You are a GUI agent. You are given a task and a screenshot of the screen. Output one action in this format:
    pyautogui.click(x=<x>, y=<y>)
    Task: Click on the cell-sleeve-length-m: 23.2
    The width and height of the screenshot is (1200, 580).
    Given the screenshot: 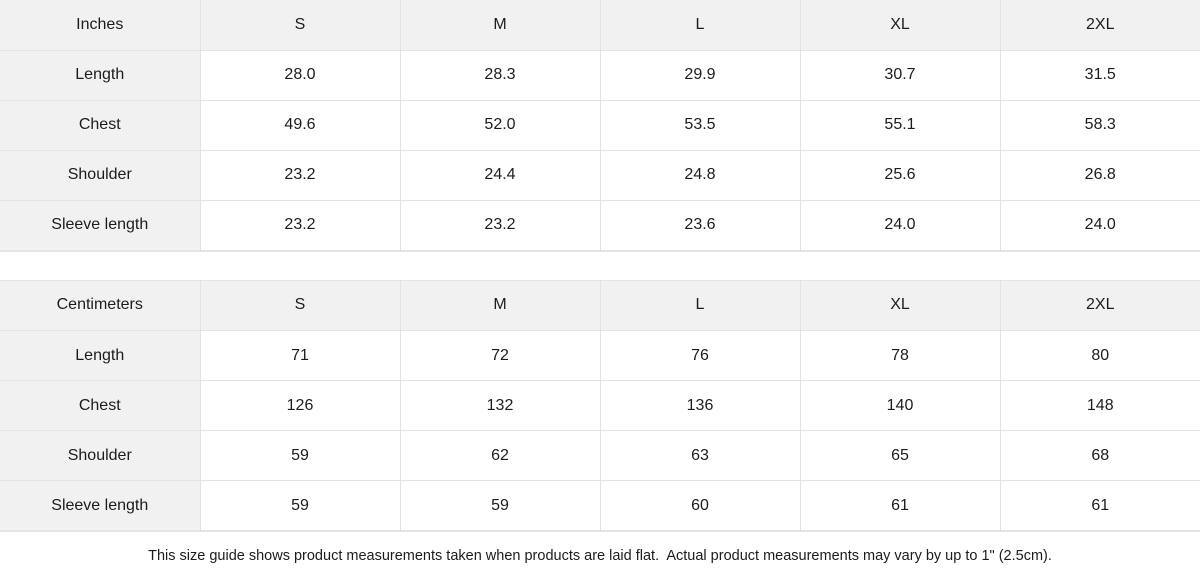 What is the action you would take?
    pyautogui.click(x=500, y=225)
    